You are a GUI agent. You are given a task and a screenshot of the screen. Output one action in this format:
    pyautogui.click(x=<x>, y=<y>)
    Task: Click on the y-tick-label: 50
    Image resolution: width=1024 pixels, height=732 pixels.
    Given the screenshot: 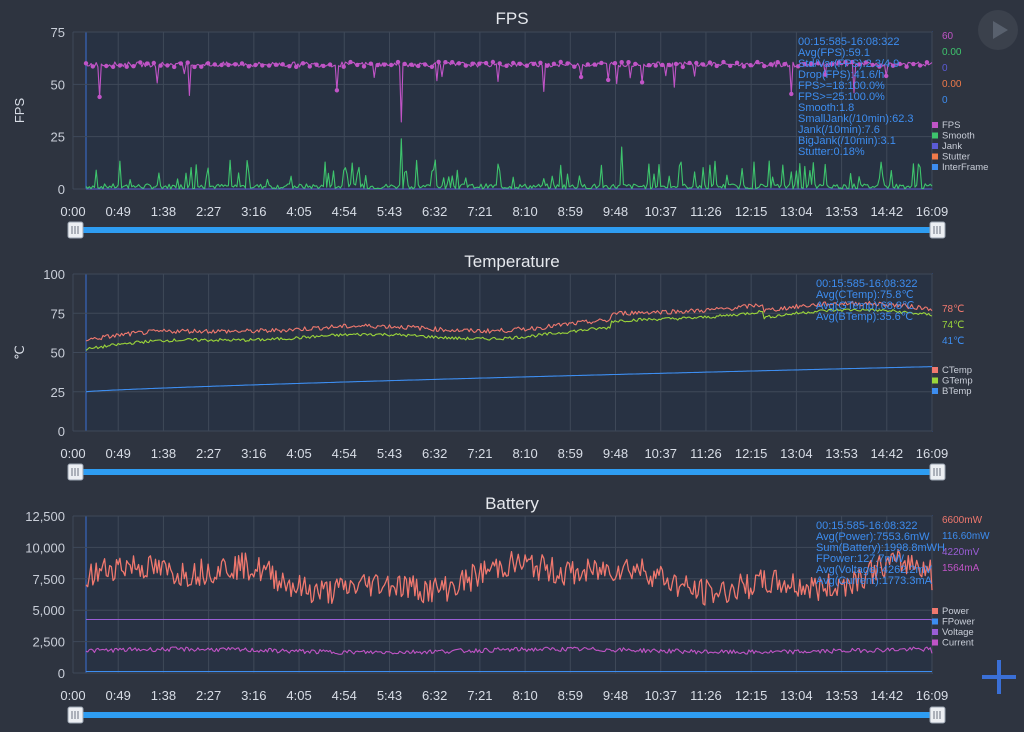 What is the action you would take?
    pyautogui.click(x=58, y=84)
    